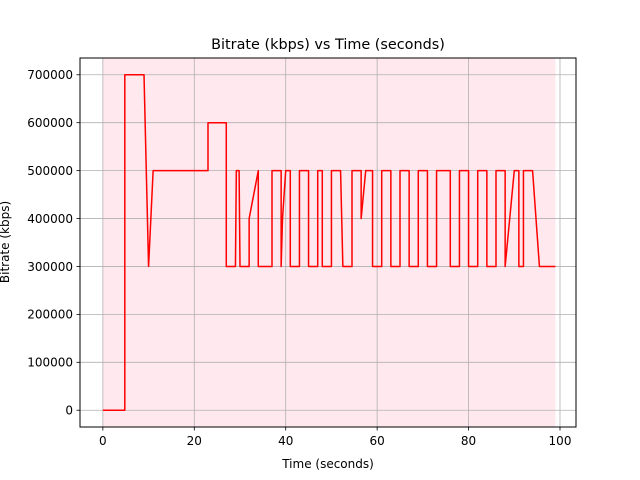 The height and width of the screenshot is (480, 640). What do you see at coordinates (468, 441) in the screenshot?
I see `x-tick-label: 80` at bounding box center [468, 441].